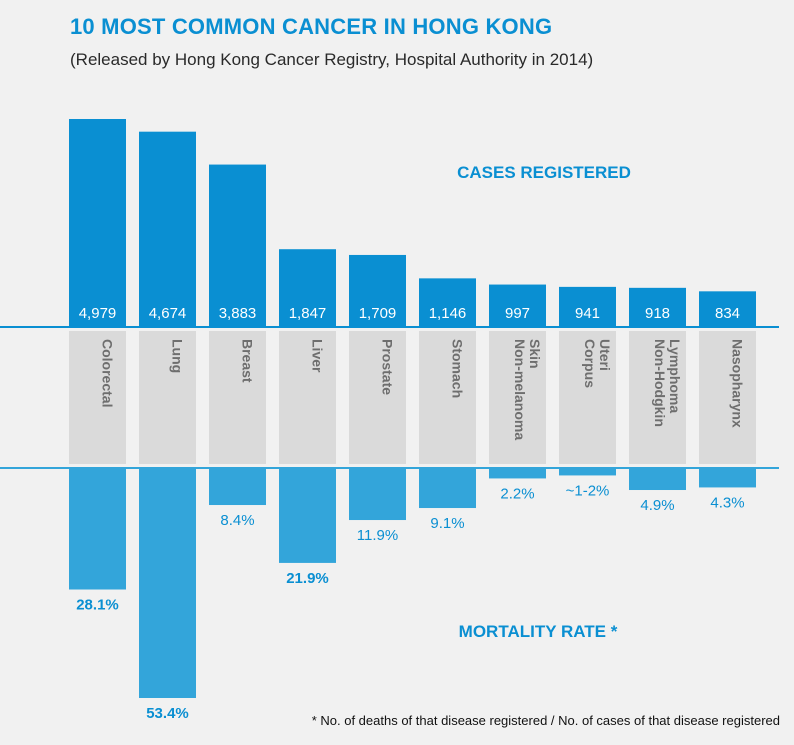  What do you see at coordinates (378, 313) in the screenshot?
I see `cases-value-label: 1,709` at bounding box center [378, 313].